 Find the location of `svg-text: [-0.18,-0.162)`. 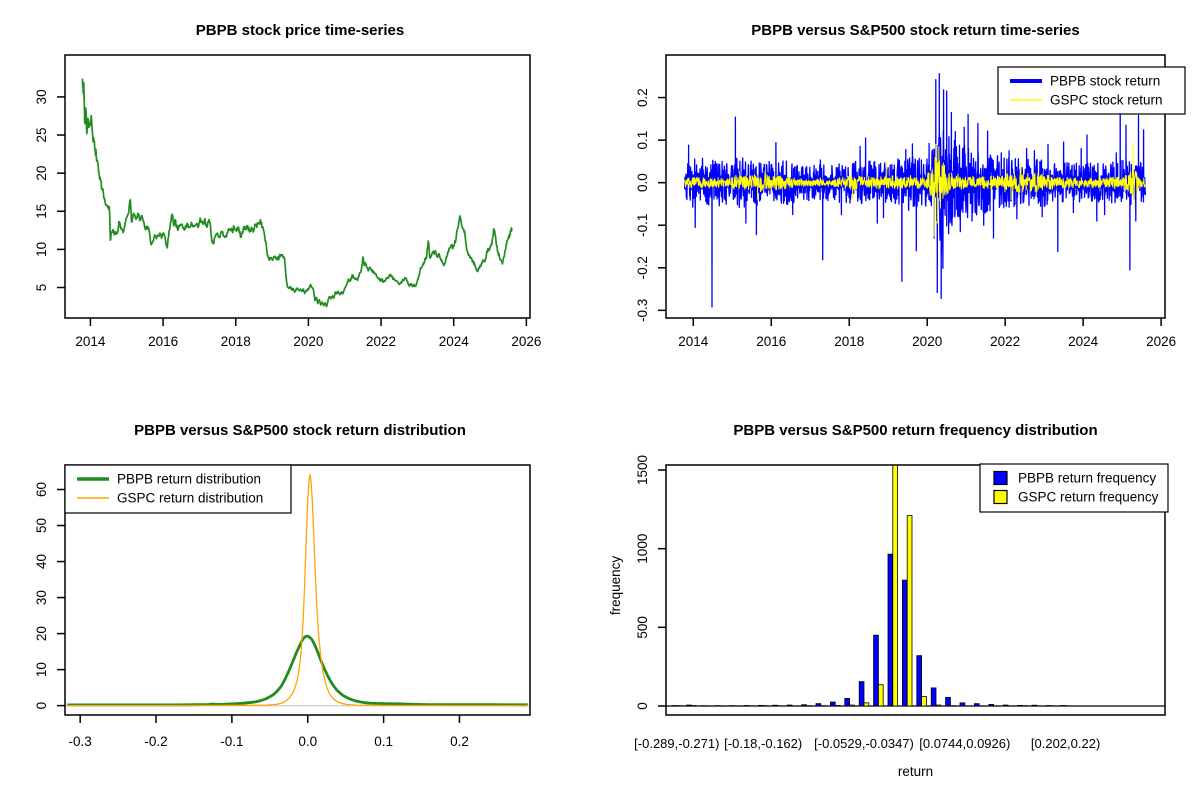

svg-text: [-0.18,-0.162) is located at coordinates (763, 743).